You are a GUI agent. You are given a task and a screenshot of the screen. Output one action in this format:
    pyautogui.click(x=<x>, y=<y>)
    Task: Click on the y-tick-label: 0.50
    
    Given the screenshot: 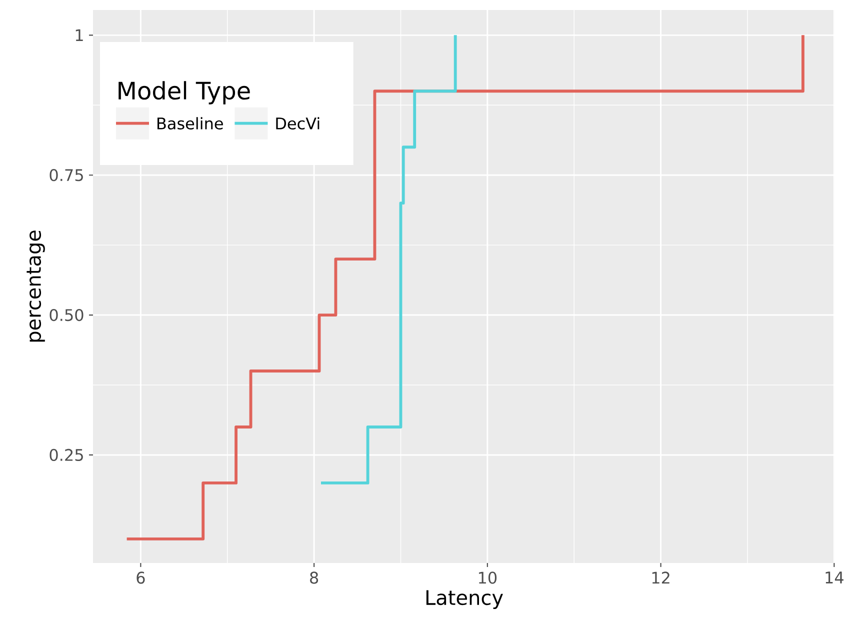 What is the action you would take?
    pyautogui.click(x=67, y=315)
    